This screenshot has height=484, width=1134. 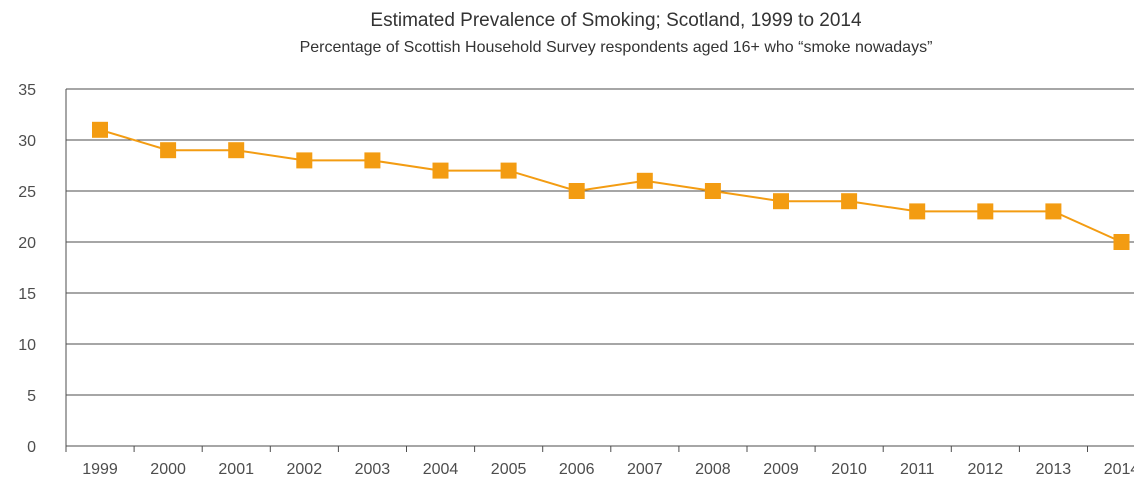 What do you see at coordinates (27, 141) in the screenshot?
I see `y-tick-label-30: 30` at bounding box center [27, 141].